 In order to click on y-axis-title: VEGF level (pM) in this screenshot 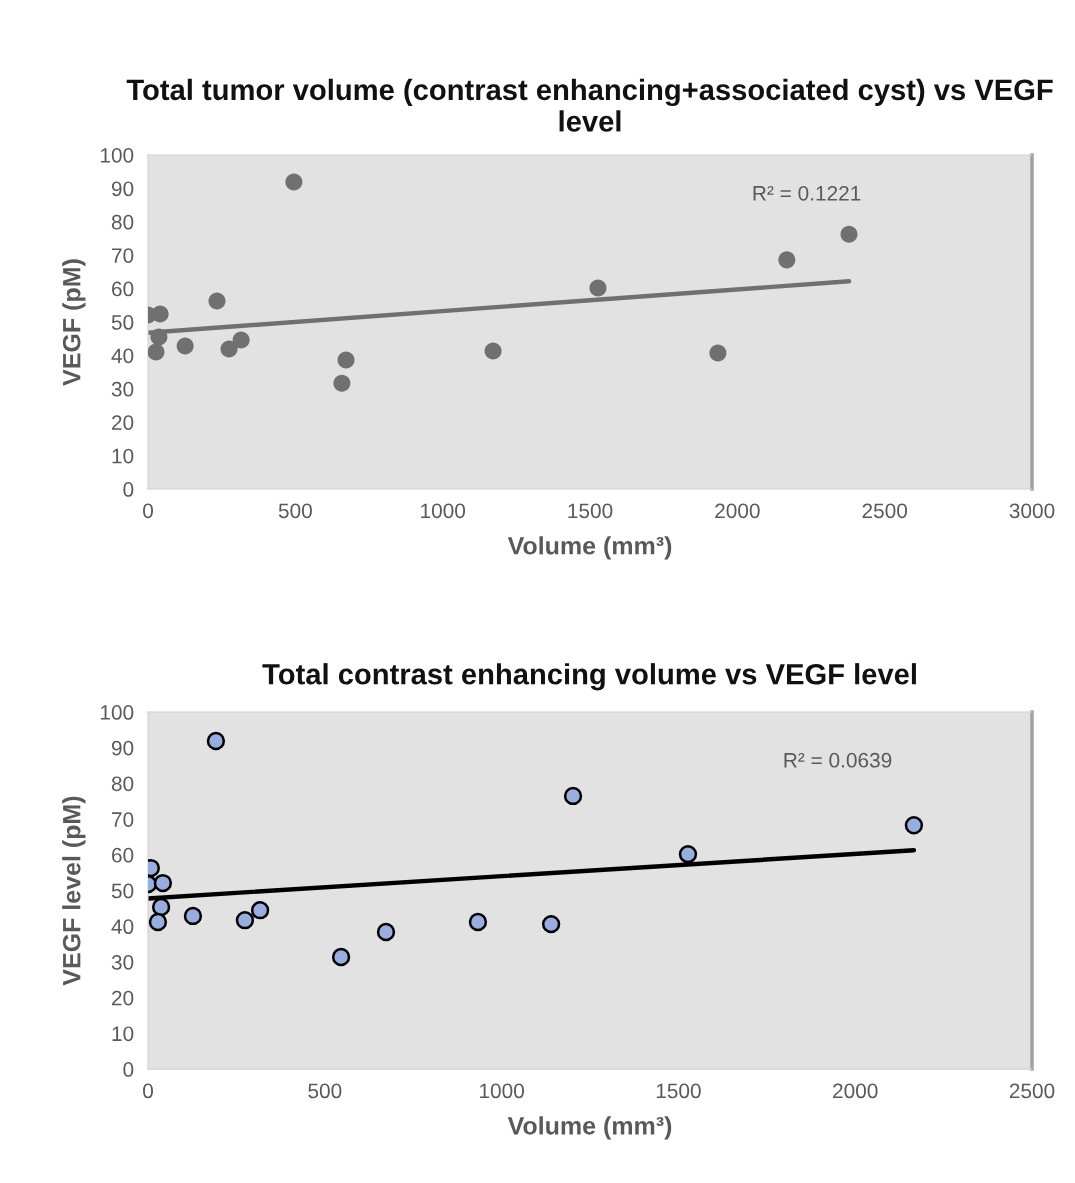, I will do `click(74, 891)`.